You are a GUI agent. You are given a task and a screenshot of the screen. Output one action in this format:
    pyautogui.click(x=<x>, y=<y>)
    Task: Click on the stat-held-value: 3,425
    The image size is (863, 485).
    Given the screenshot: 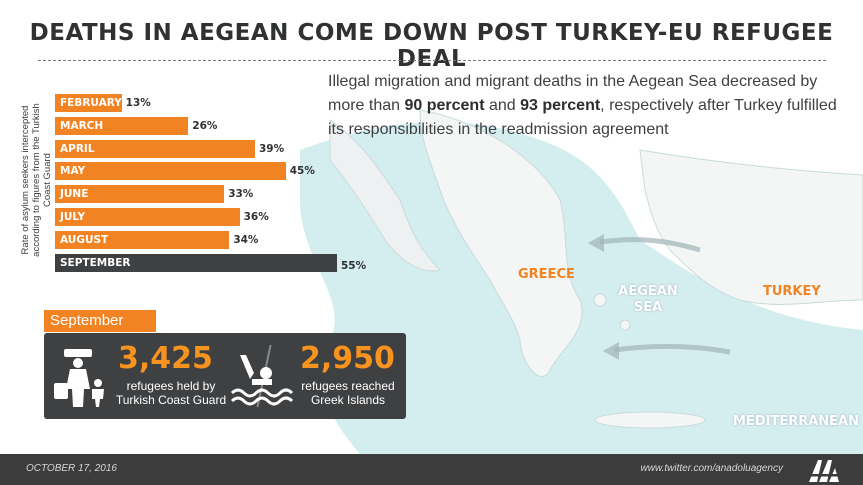 What is the action you would take?
    pyautogui.click(x=165, y=358)
    